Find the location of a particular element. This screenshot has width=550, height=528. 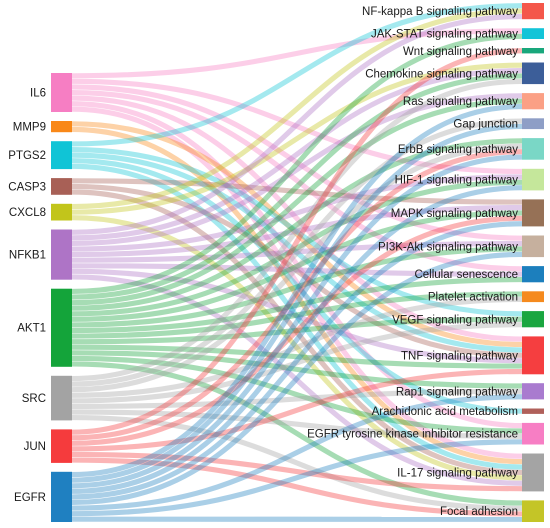

gene-node-cxcl8 is located at coordinates (61, 212).